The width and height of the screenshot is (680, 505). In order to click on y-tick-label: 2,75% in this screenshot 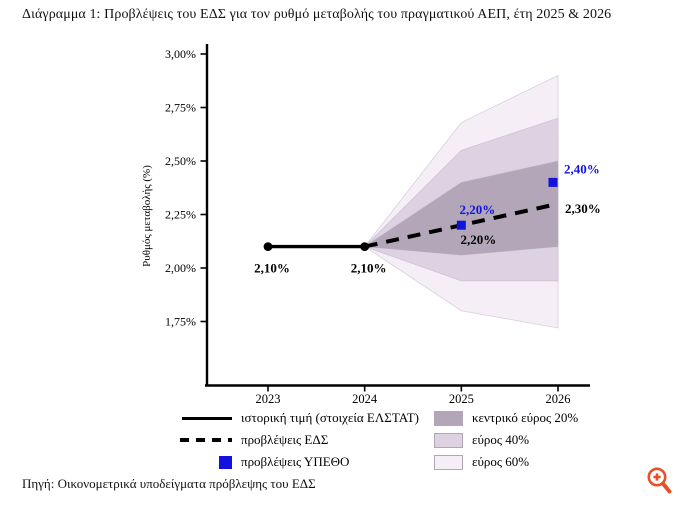, I will do `click(180, 108)`.